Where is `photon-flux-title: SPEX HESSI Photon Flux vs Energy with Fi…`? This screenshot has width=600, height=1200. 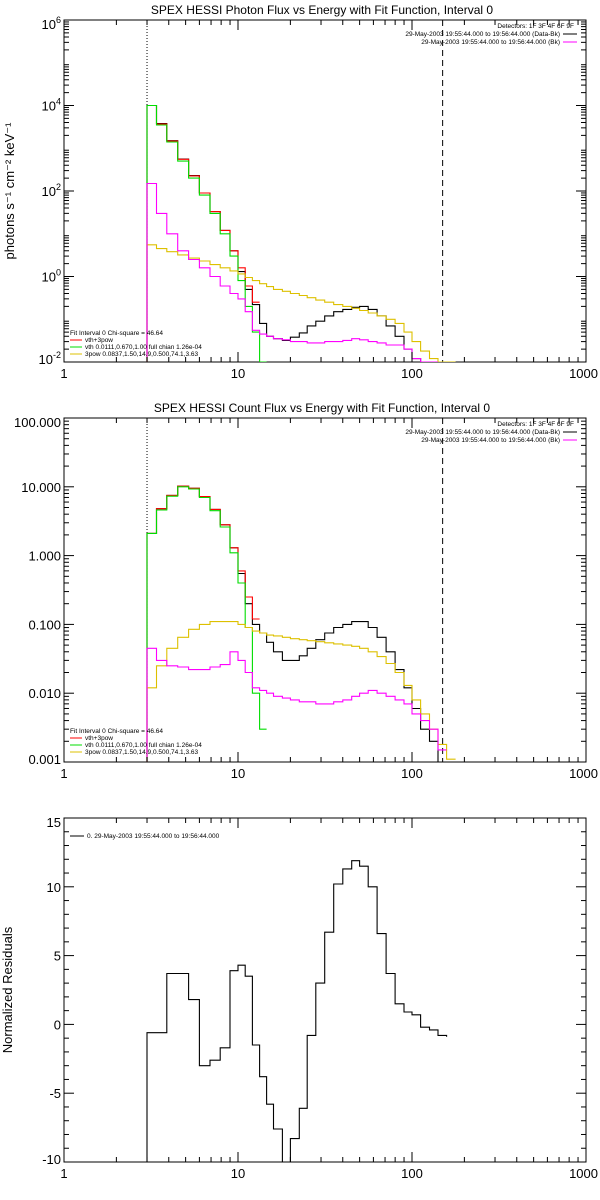
photon-flux-title: SPEX HESSI Photon Flux vs Energy with Fi… is located at coordinates (322, 10).